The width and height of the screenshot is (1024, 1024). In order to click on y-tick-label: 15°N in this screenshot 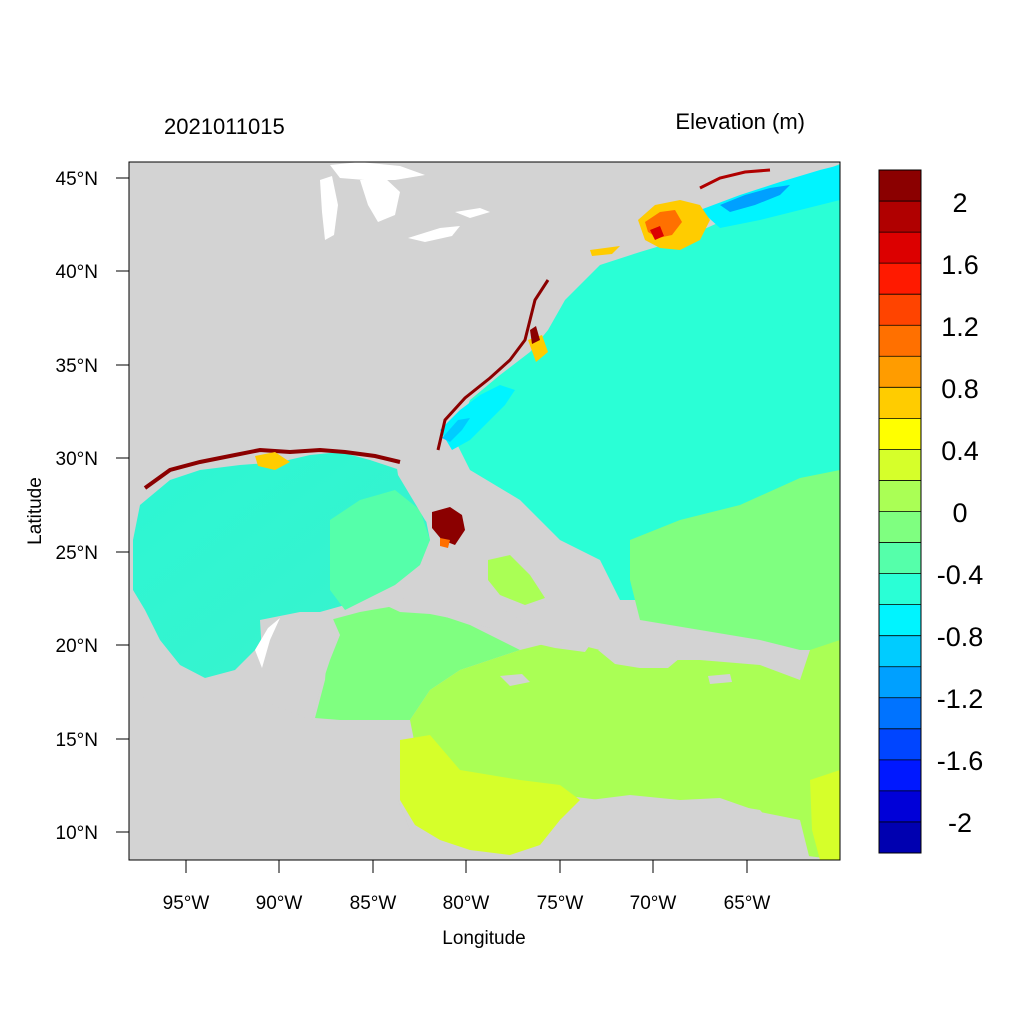, I will do `click(77, 740)`.